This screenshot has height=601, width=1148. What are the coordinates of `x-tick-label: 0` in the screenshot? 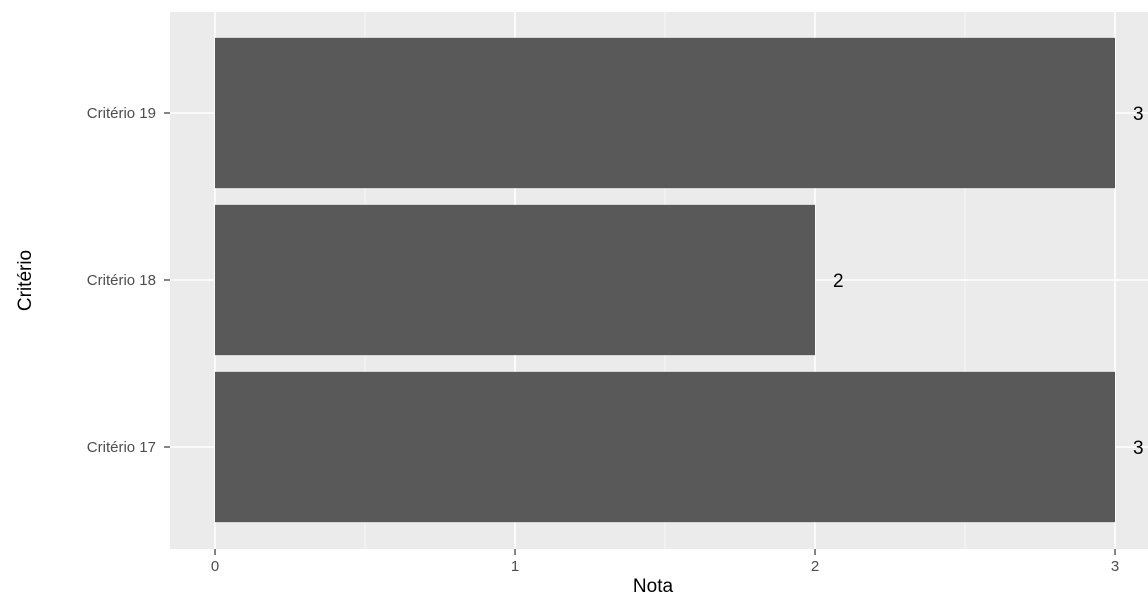 It's located at (215, 566).